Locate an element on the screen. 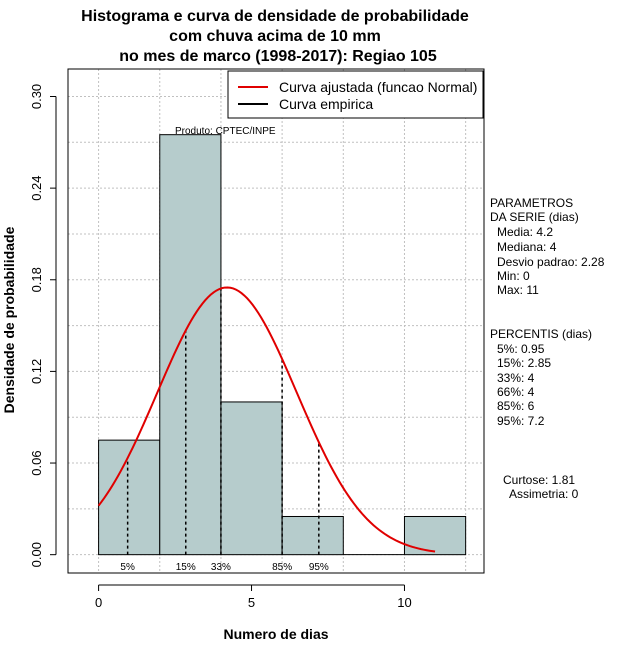  param-mediana: Mediana: 4 is located at coordinates (527, 247).